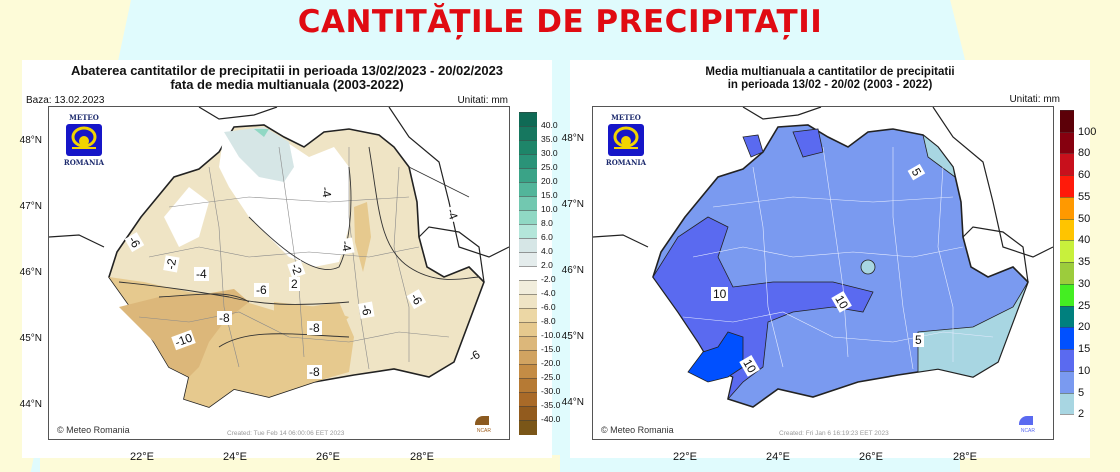  What do you see at coordinates (778, 457) in the screenshot?
I see `lon-label: 24°E` at bounding box center [778, 457].